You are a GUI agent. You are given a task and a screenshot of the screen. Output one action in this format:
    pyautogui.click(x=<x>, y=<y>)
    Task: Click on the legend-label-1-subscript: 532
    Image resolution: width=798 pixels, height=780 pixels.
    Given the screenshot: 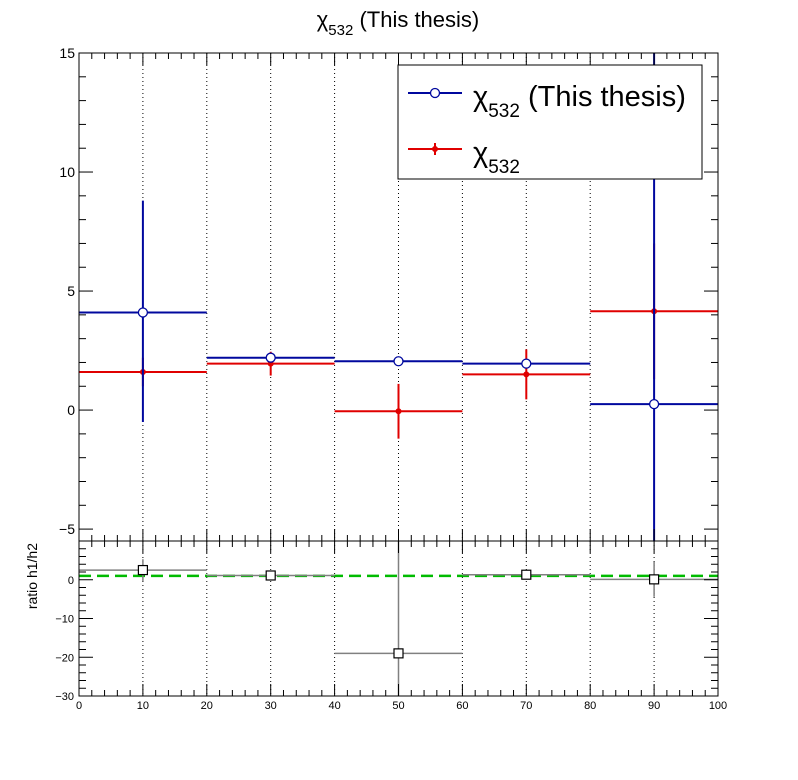 What is the action you would take?
    pyautogui.click(x=504, y=111)
    